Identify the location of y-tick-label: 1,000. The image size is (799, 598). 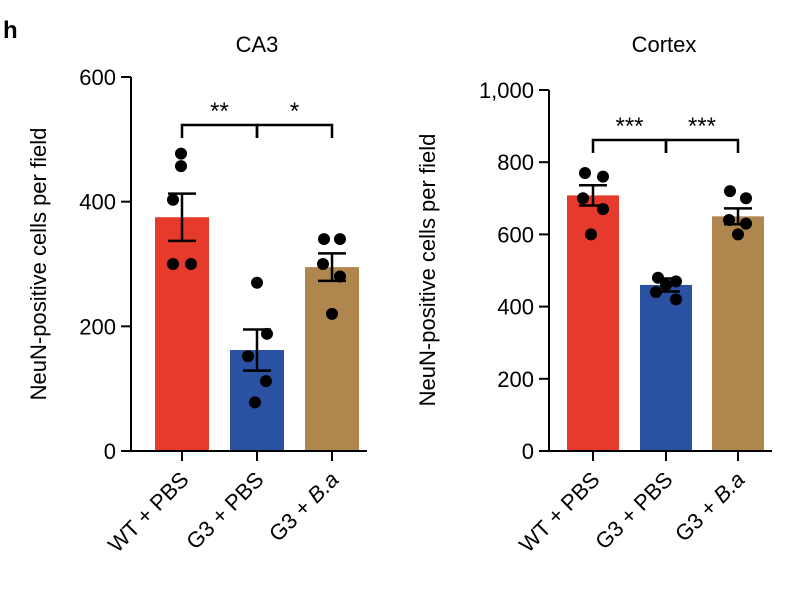
(506, 90).